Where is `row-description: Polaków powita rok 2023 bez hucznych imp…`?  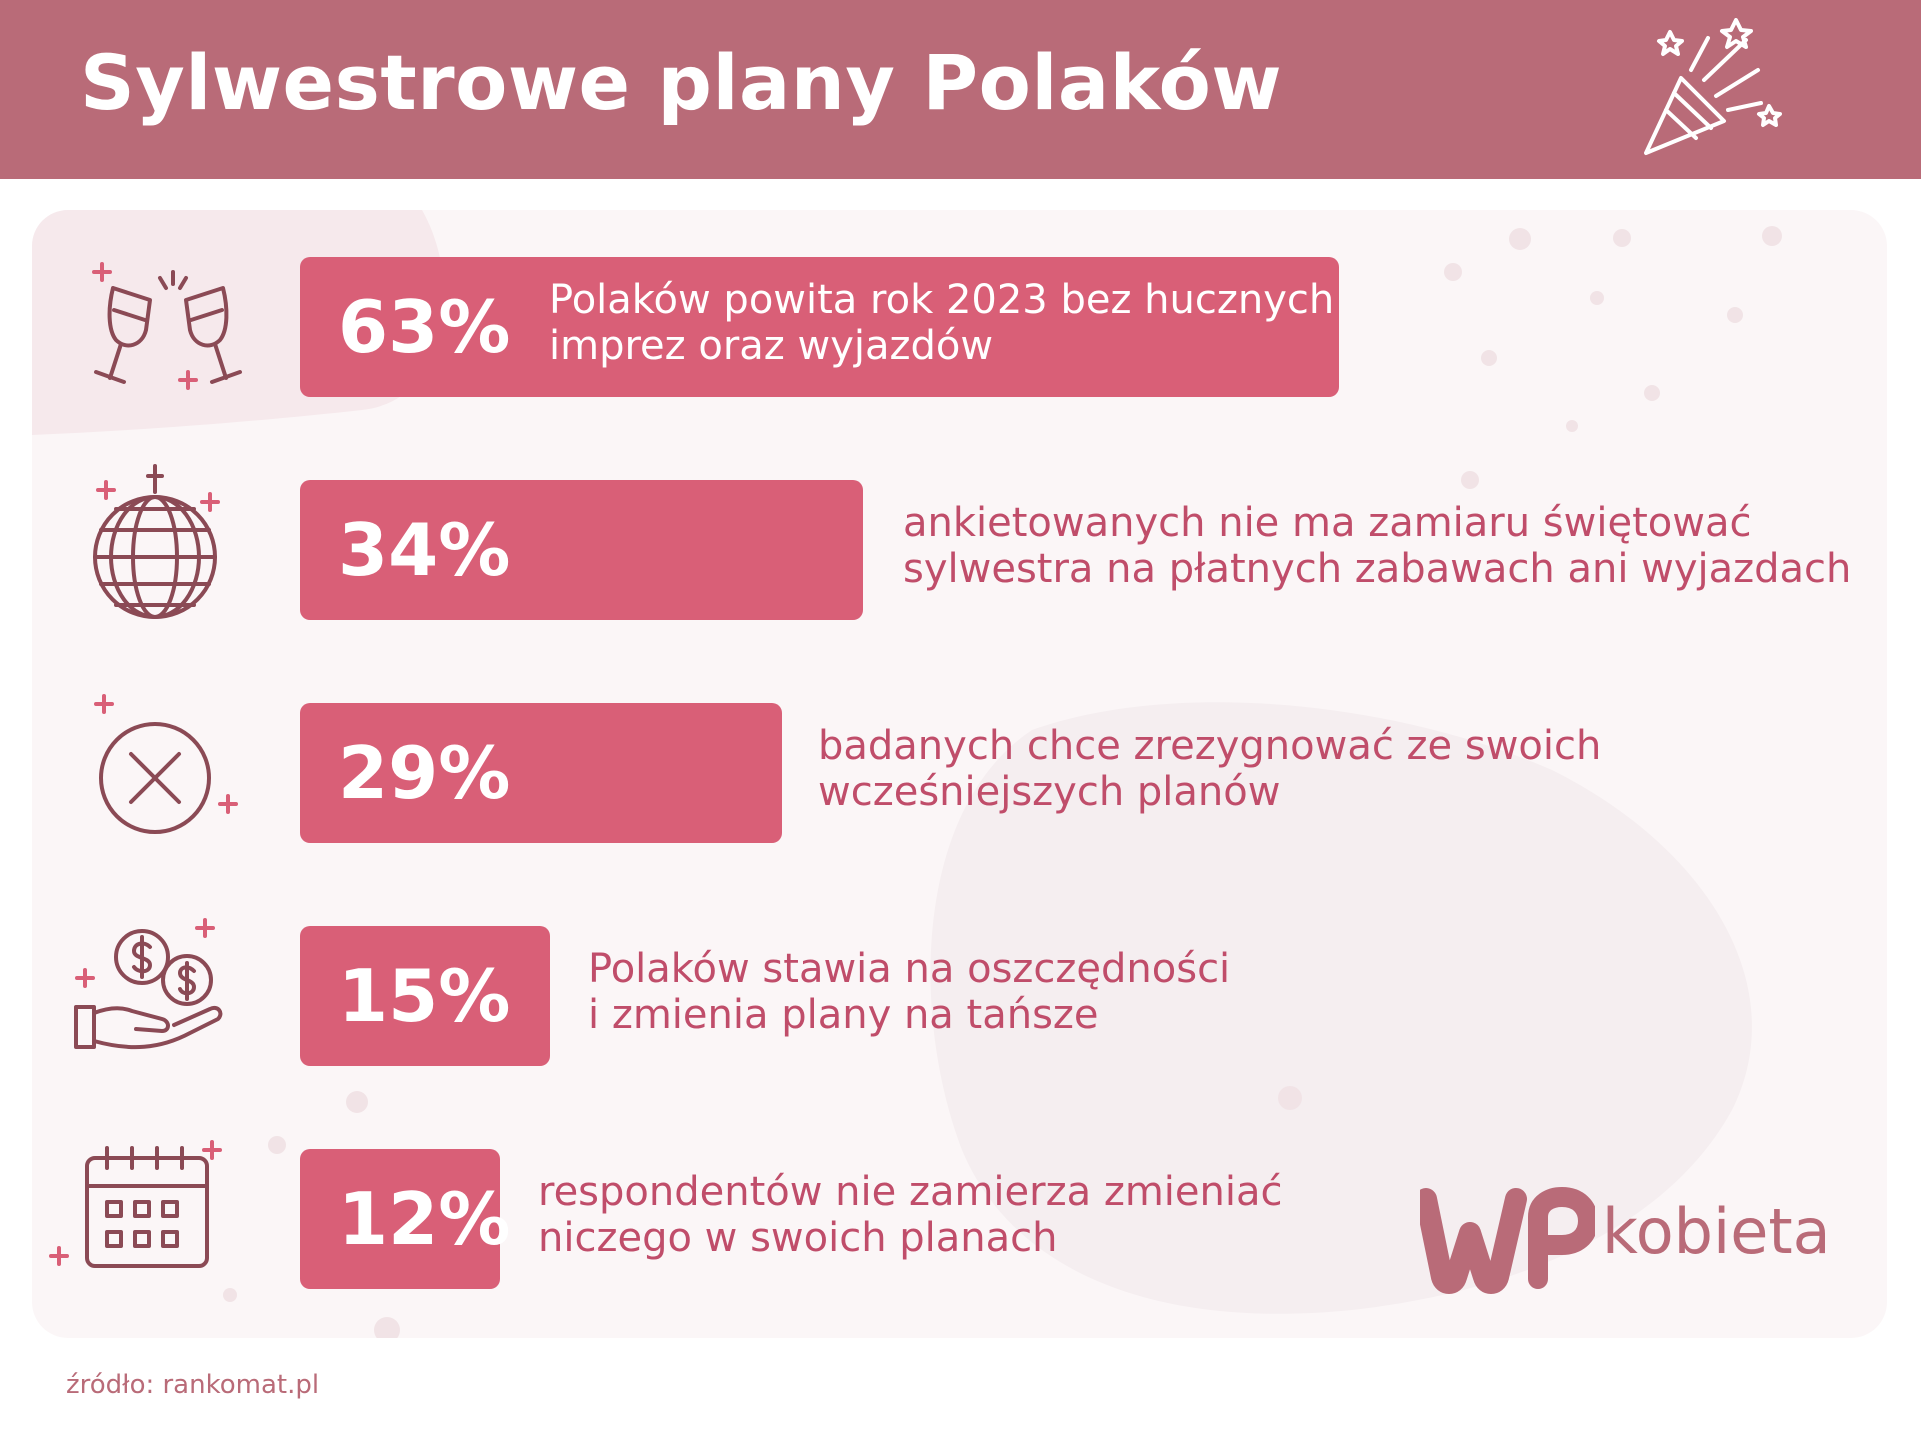
row-description: Polaków powita rok 2023 bez hucznych imp… is located at coordinates (941, 323).